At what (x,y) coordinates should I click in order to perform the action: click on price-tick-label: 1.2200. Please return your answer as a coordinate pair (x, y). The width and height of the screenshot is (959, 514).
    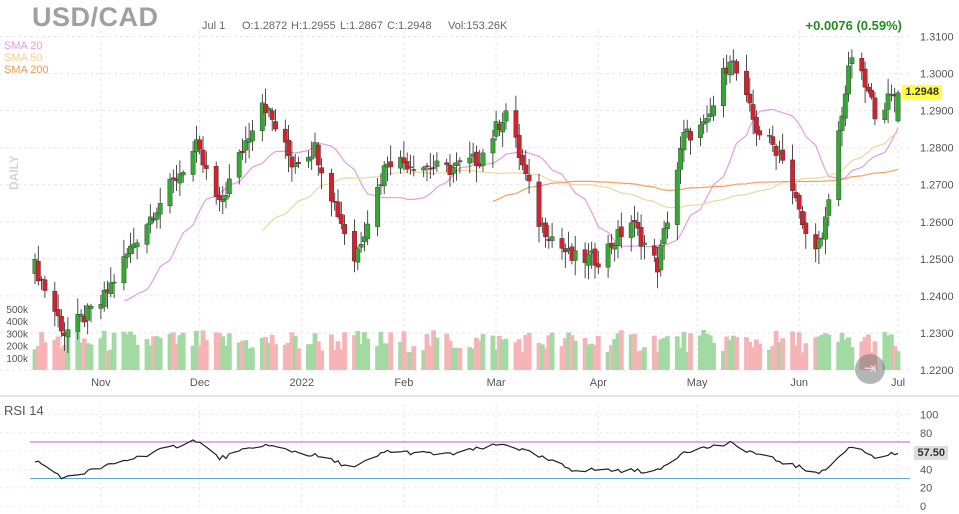
    Looking at the image, I should click on (937, 371).